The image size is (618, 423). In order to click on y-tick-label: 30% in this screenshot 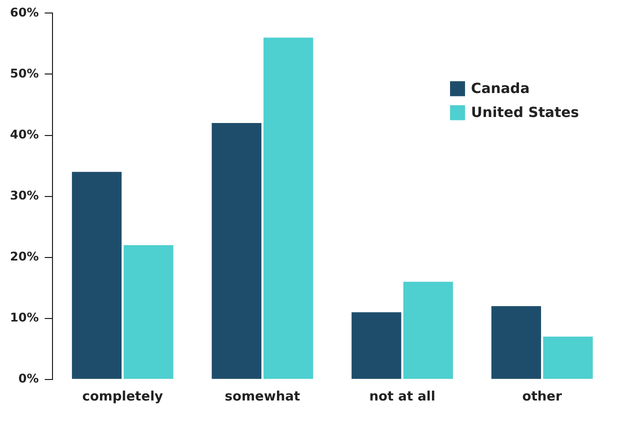, I will do `click(24, 195)`.